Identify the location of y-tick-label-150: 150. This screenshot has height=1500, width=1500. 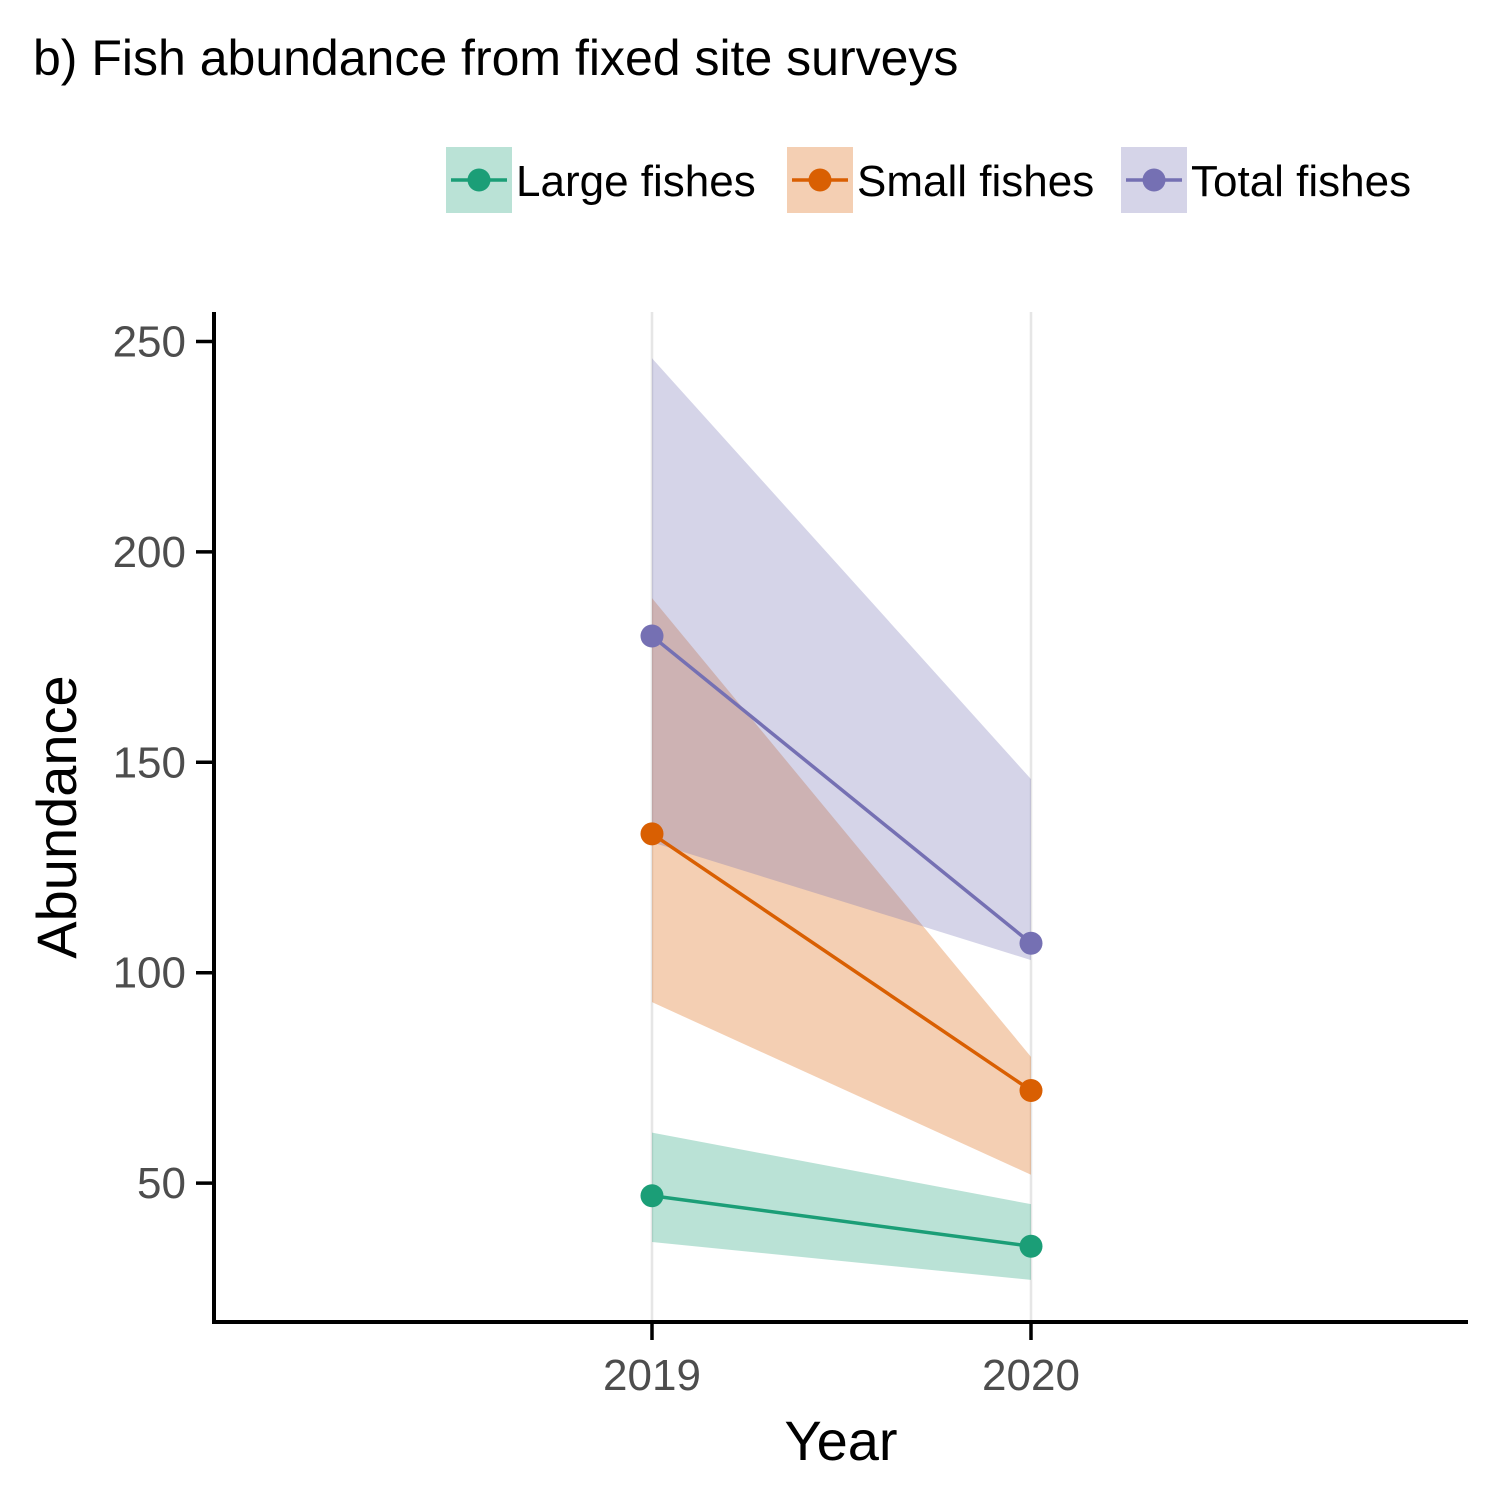
(149, 762).